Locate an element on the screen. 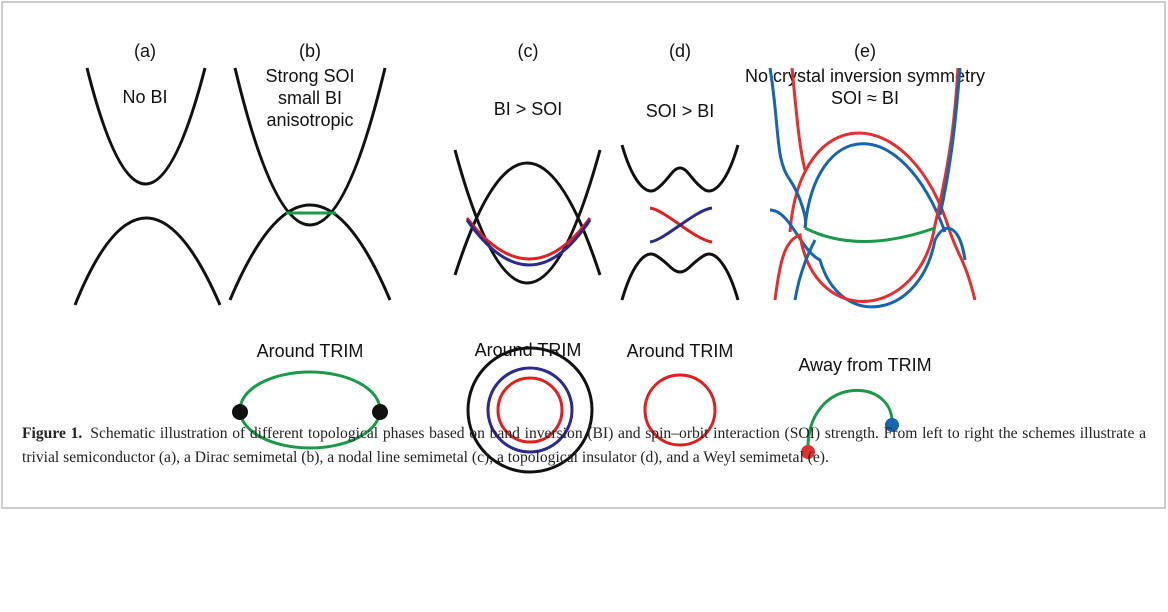 The image size is (1168, 612). panel-title: No BI is located at coordinates (144, 97).